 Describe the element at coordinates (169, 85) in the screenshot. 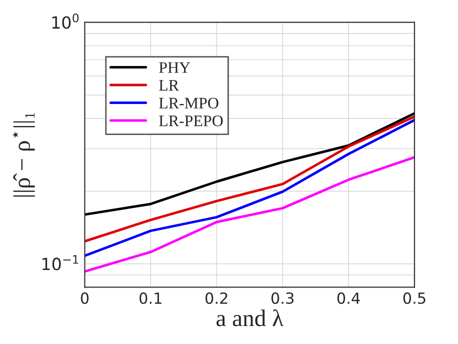

I see `legend-label: LR` at that location.